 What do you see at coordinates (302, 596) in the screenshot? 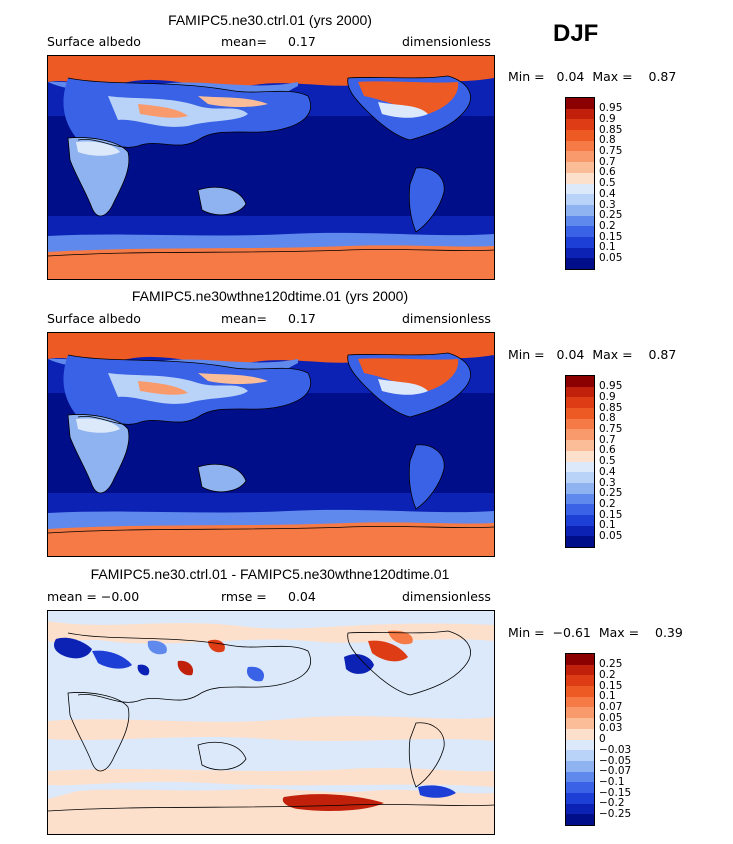
I see `rmse-value: 0.04` at bounding box center [302, 596].